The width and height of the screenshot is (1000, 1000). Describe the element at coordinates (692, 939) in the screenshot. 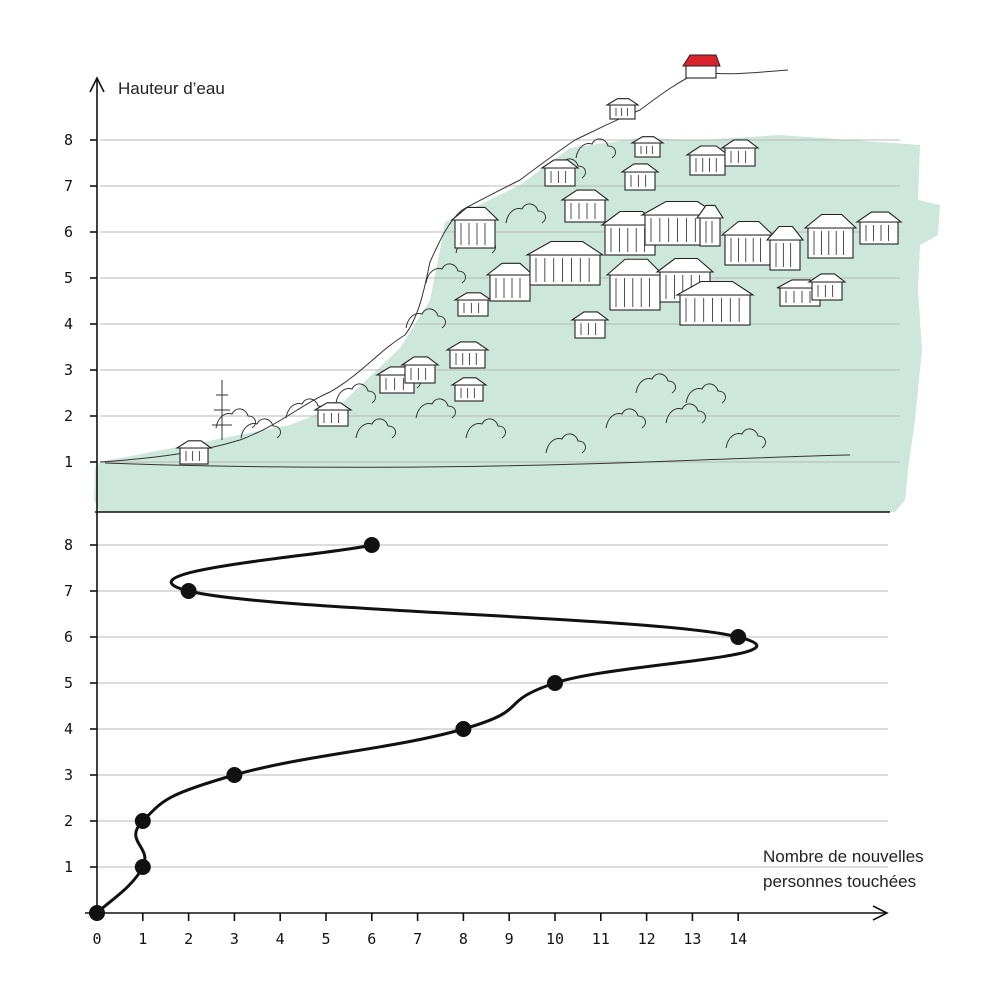

I see `bottom-x-tick-label: 13` at that location.